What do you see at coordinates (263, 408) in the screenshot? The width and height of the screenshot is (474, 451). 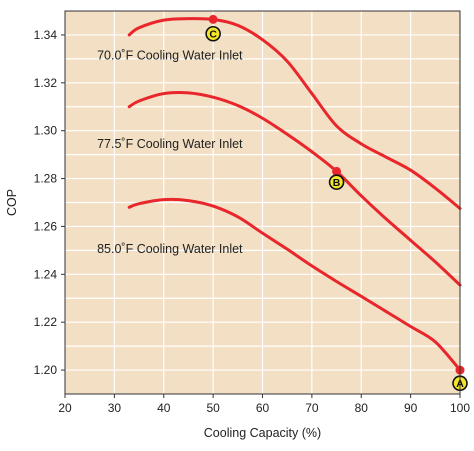 I see `x-tick-label: 60` at bounding box center [263, 408].